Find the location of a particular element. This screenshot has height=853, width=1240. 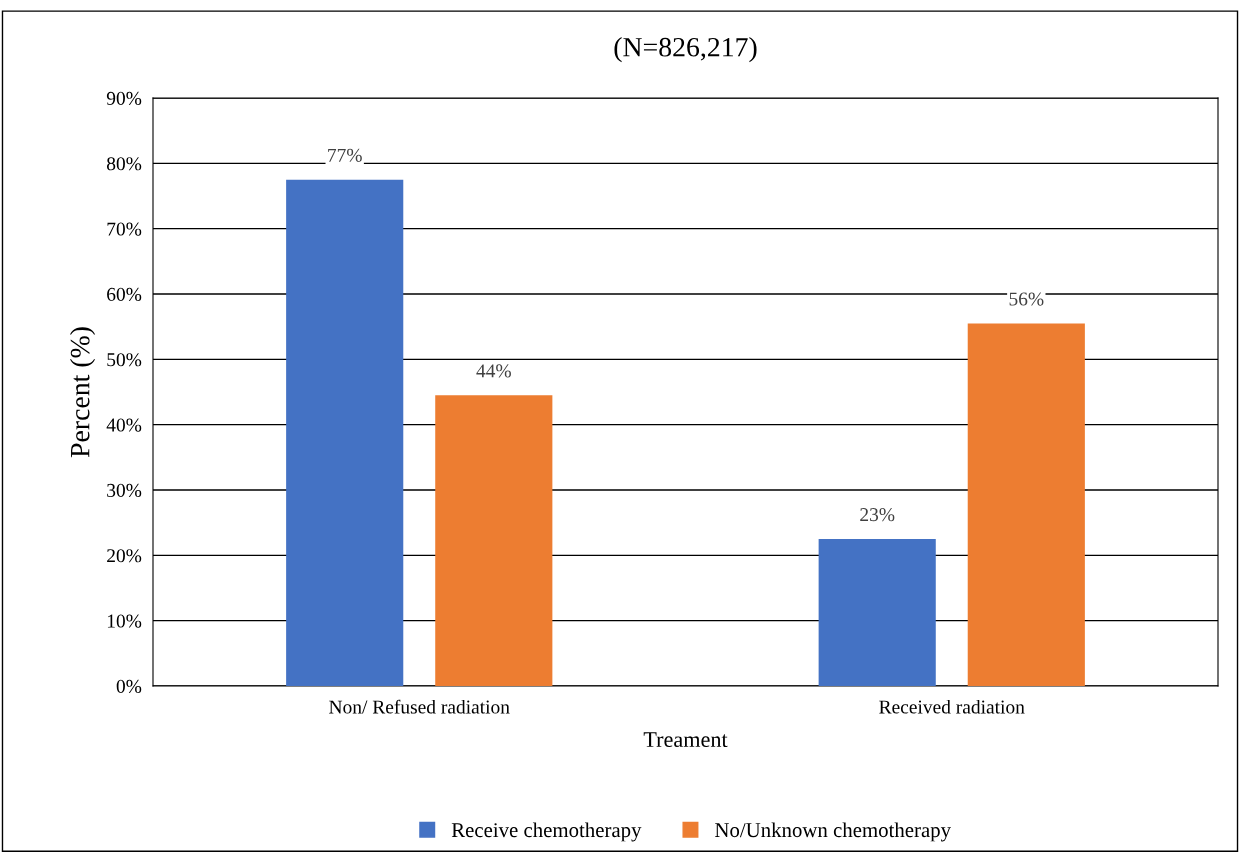

y-tick-label: 80% is located at coordinates (124, 164).